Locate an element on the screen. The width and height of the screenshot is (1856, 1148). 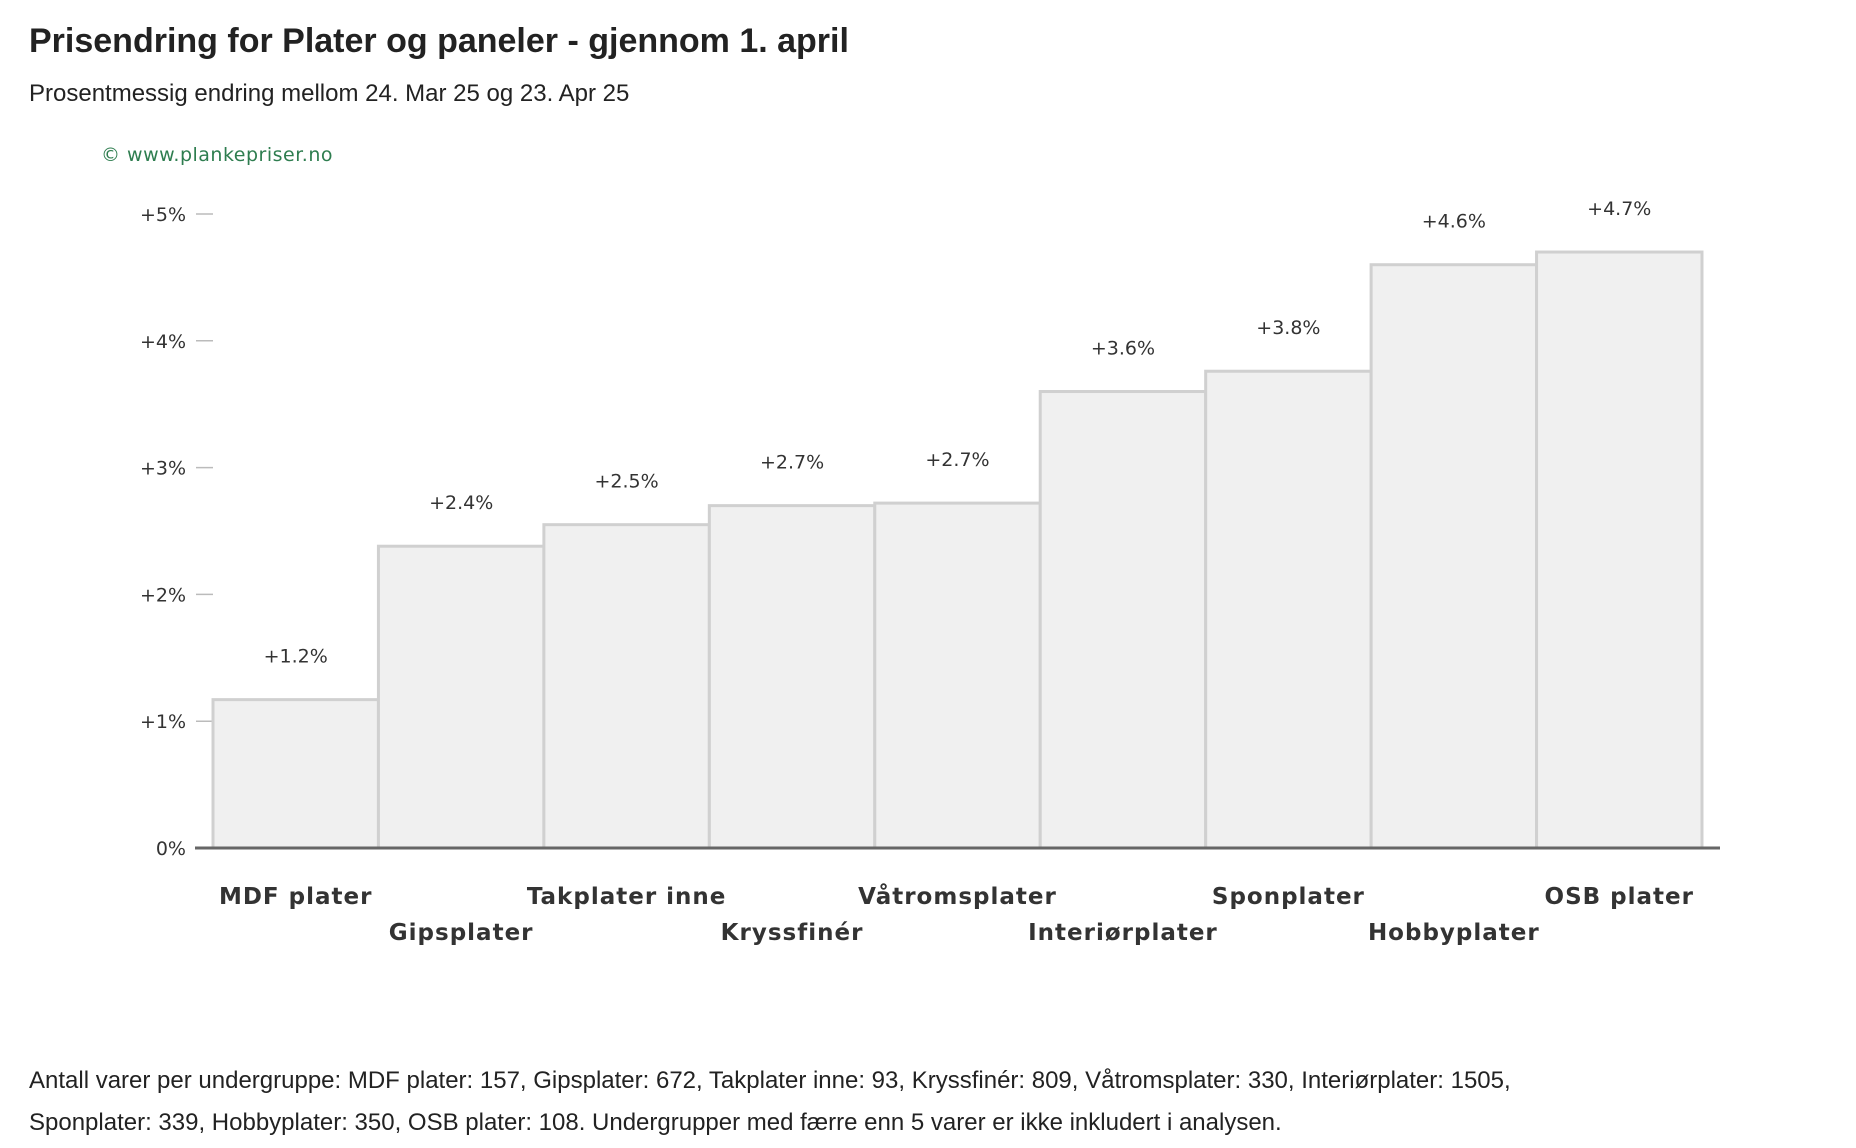
data-label: +4.6% is located at coordinates (1454, 222).